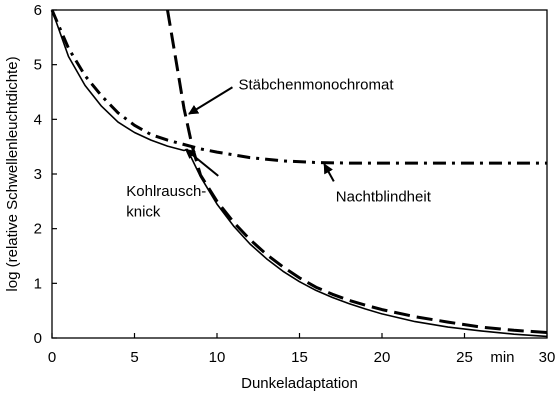  Describe the element at coordinates (316, 84) in the screenshot. I see `annotation-label: Stäbchenmonochromat` at that location.